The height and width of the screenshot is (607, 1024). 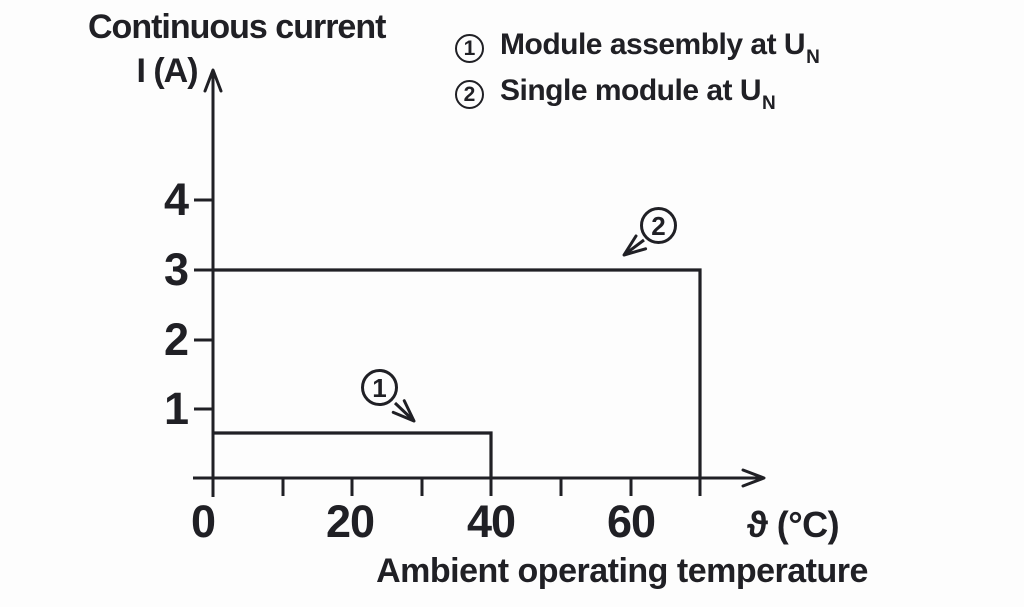 What do you see at coordinates (353, 454) in the screenshot?
I see `curve-module-assembly` at bounding box center [353, 454].